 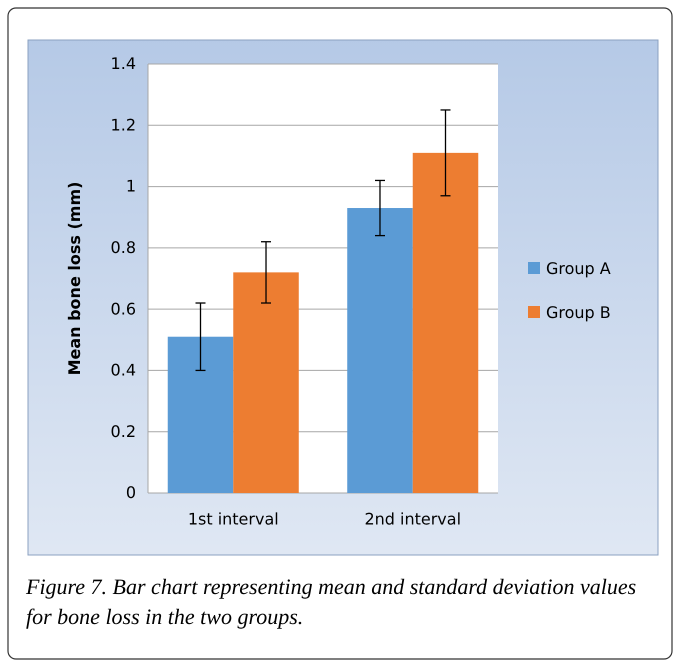 I want to click on y-tick-label: 1.2, so click(x=123, y=124).